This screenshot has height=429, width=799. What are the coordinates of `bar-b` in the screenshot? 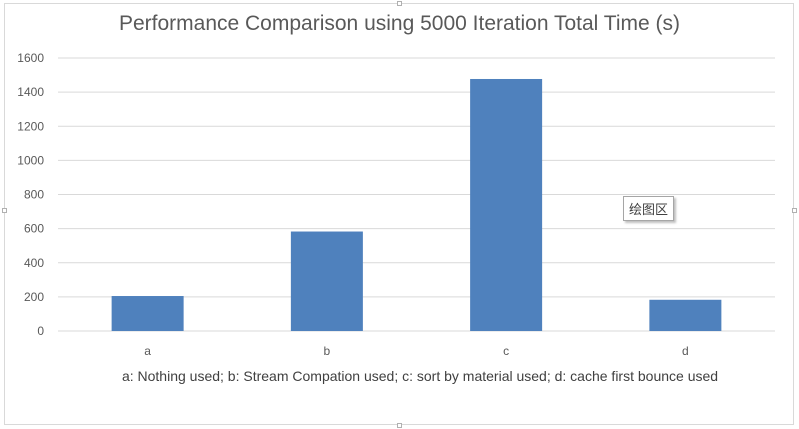 It's located at (326, 281).